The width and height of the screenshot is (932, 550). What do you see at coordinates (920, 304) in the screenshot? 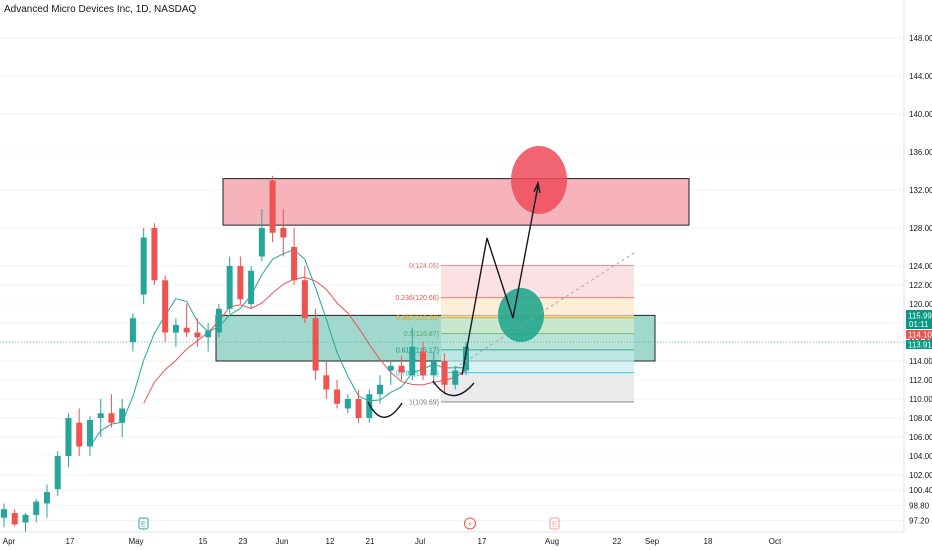
I see `y-tick-label: 120.00` at bounding box center [920, 304].